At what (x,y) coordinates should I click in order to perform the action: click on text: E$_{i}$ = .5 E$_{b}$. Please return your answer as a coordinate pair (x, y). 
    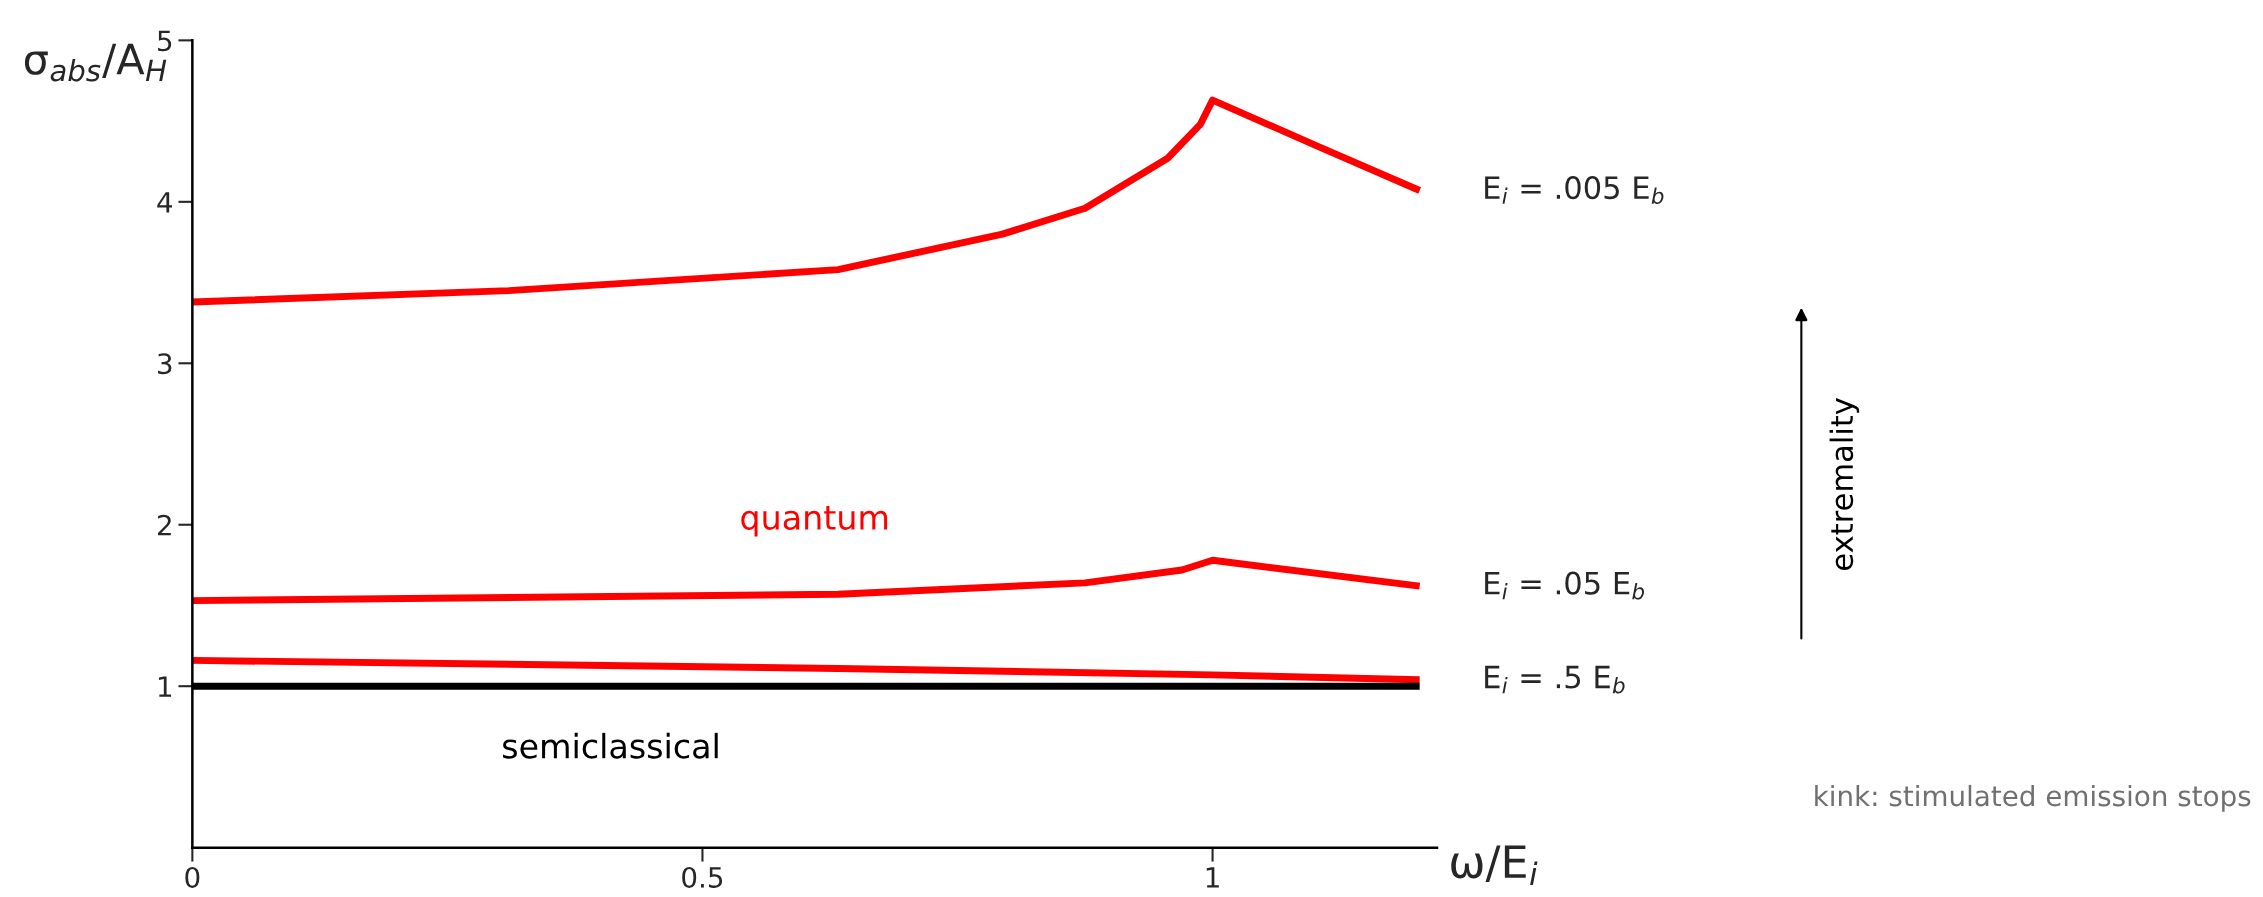
    Looking at the image, I should click on (1555, 679).